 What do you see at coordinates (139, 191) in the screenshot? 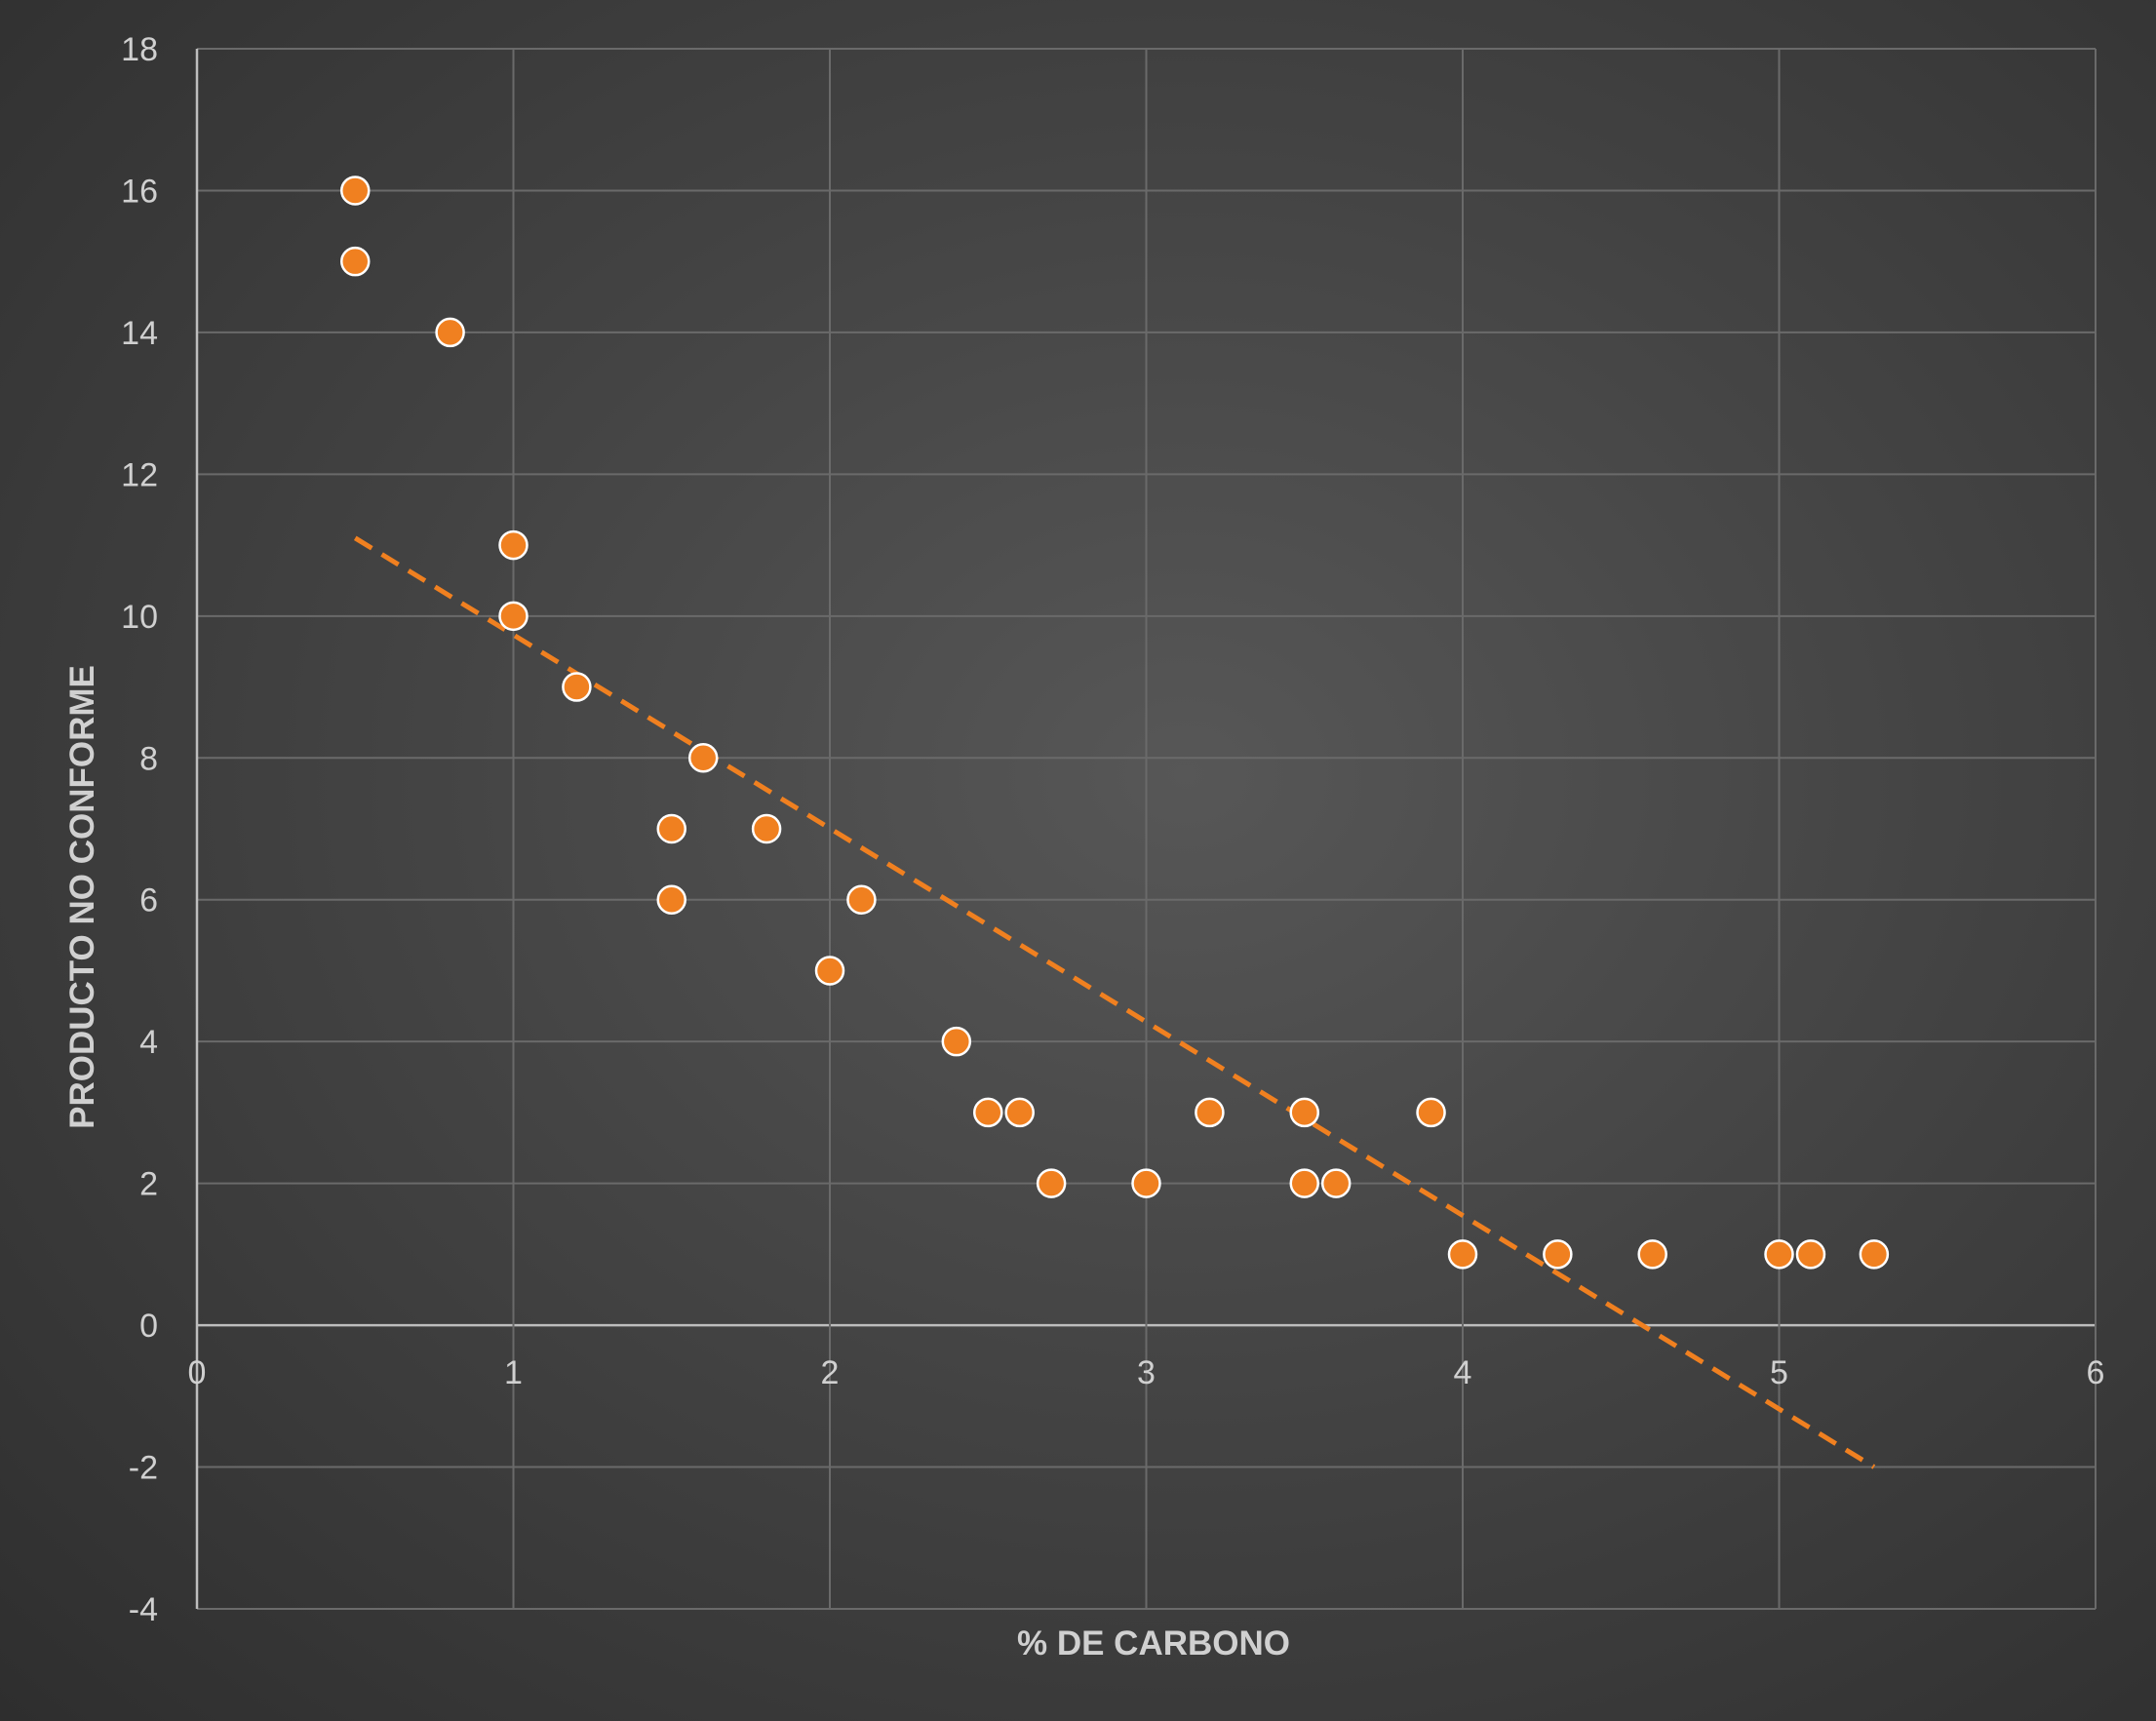
I see `y-tick-label: 16` at bounding box center [139, 191].